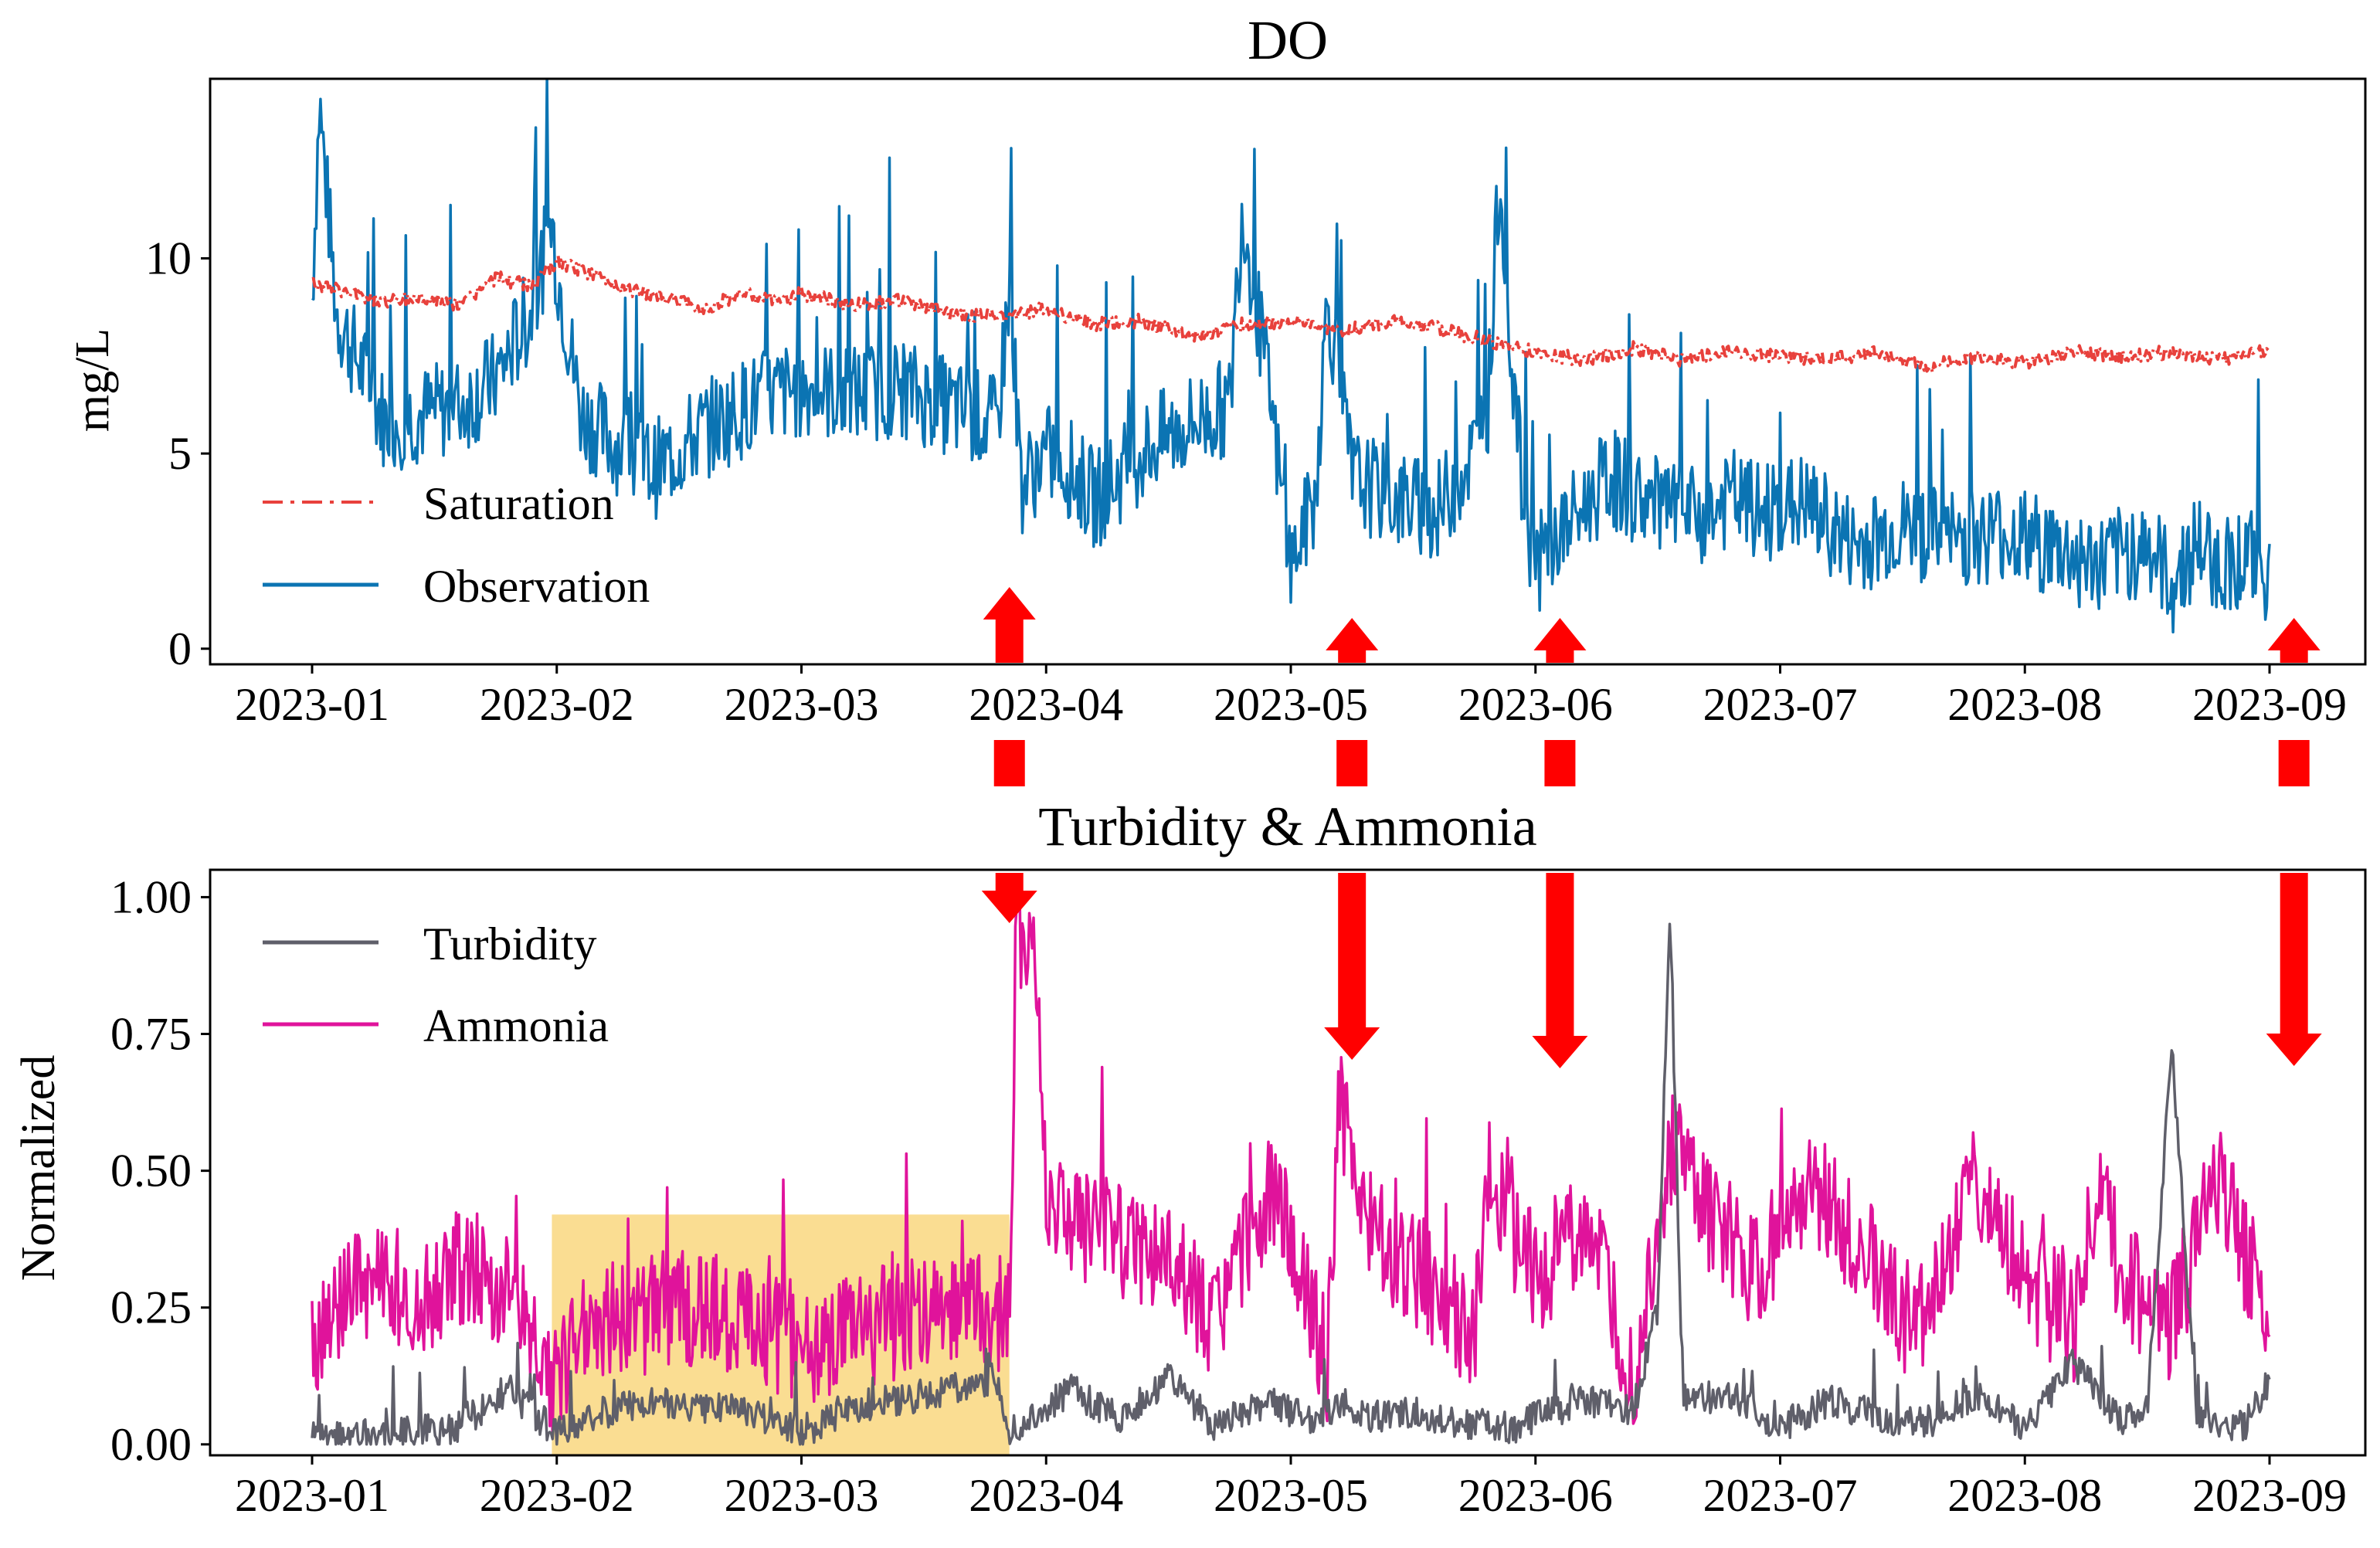  What do you see at coordinates (516, 1025) in the screenshot?
I see `legend-ammonia-label: Ammonia` at bounding box center [516, 1025].